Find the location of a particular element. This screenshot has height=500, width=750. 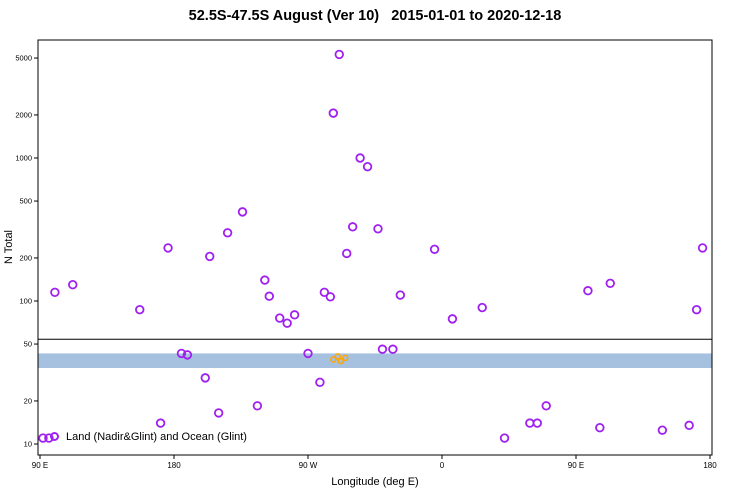

x-tick-label: 90 W is located at coordinates (308, 465).